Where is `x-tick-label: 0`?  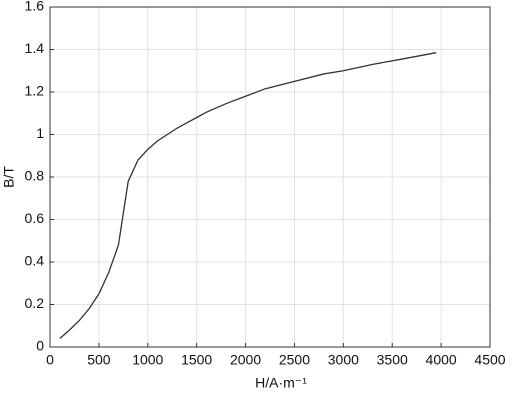
x-tick-label: 0 is located at coordinates (50, 360).